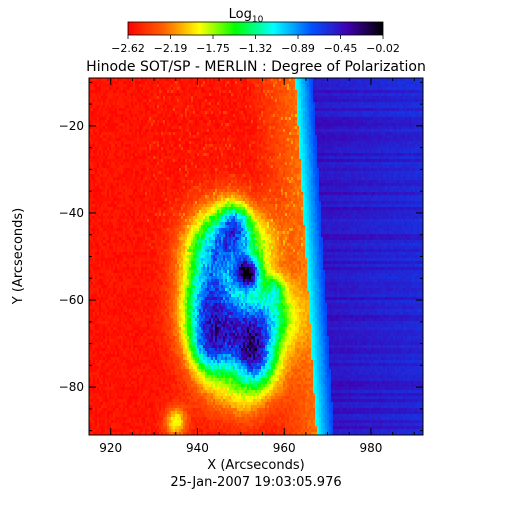  Describe the element at coordinates (284, 448) in the screenshot. I see `x-tick-label: 960` at that location.